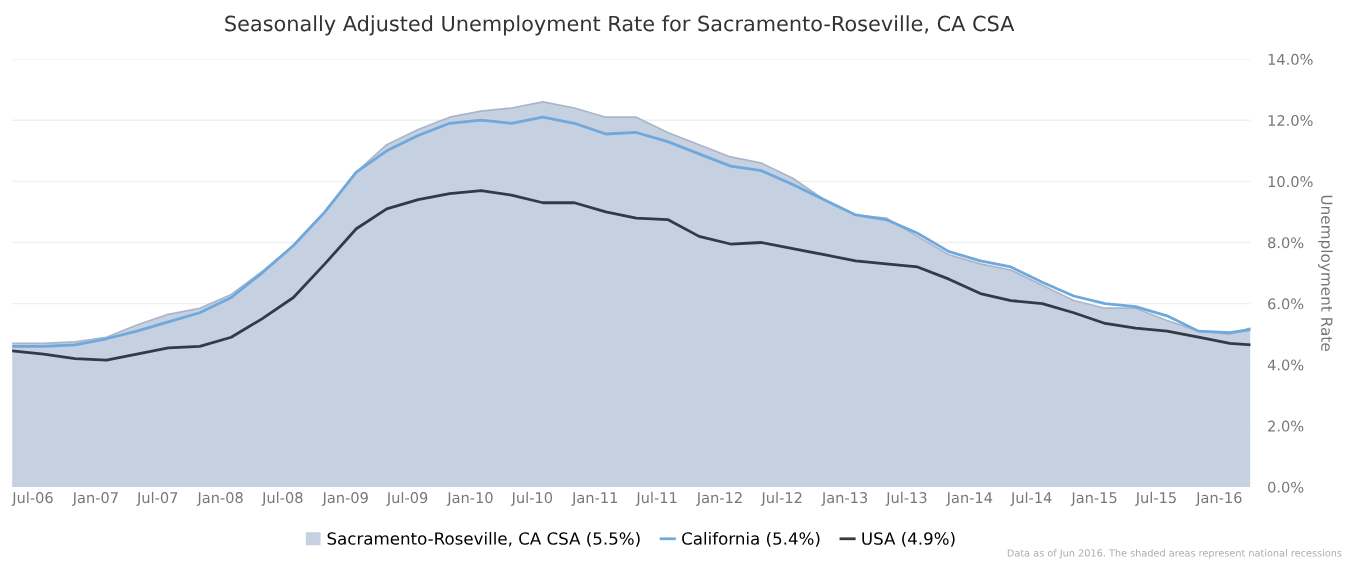 The image size is (1346, 563). What do you see at coordinates (1286, 243) in the screenshot?
I see `y-tick-label: 8.0%` at bounding box center [1286, 243].